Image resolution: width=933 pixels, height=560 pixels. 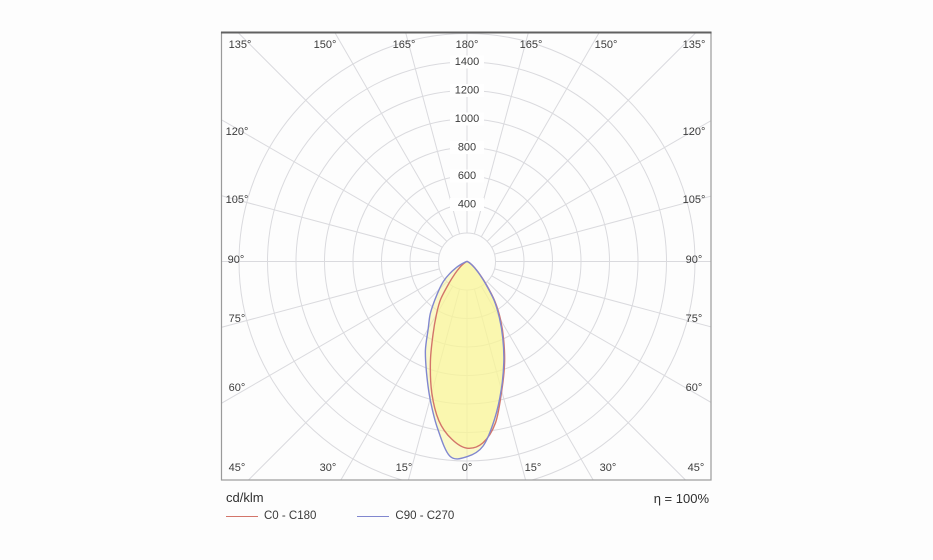 What do you see at coordinates (290, 516) in the screenshot?
I see `legend-label-c0-c180: C0 - C180` at bounding box center [290, 516].